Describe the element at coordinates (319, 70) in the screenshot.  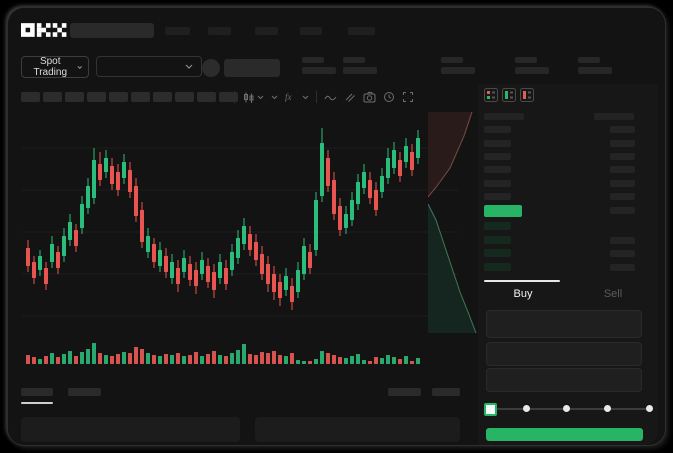
I see `stat-value-placeholder` at that location.